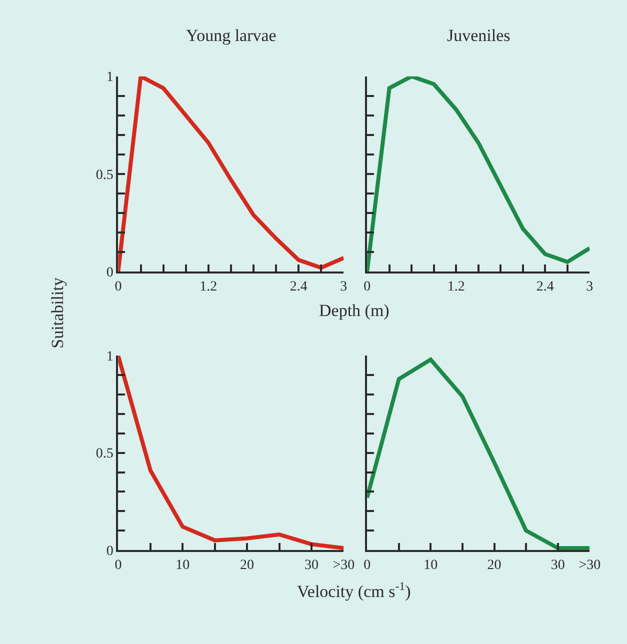 This screenshot has width=627, height=644. What do you see at coordinates (478, 35) in the screenshot?
I see `chart-title: Juveniles` at bounding box center [478, 35].